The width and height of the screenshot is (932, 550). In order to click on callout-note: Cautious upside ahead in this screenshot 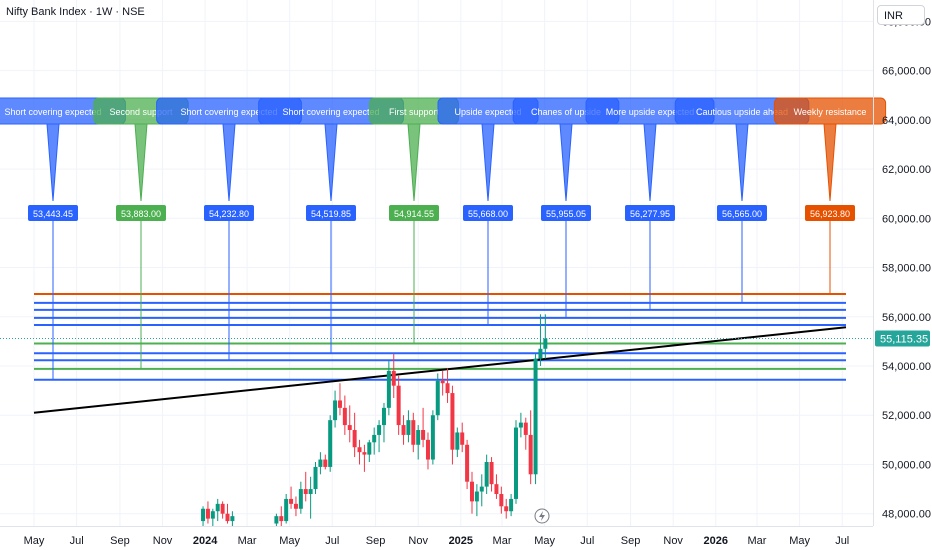, I will do `click(742, 112)`.